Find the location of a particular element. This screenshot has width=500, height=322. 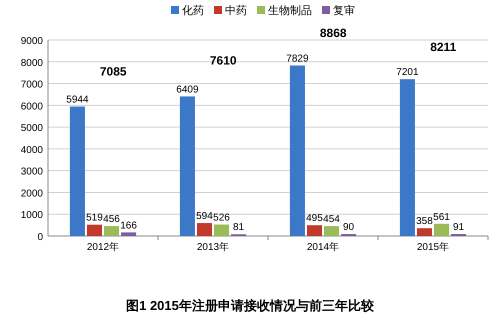

y-tick-label: 2000 is located at coordinates (32, 194).